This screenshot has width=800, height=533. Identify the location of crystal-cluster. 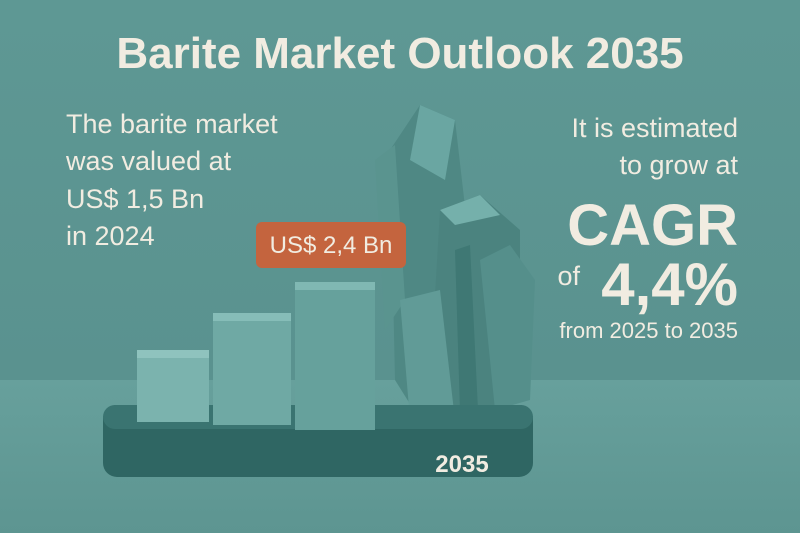
(455, 262).